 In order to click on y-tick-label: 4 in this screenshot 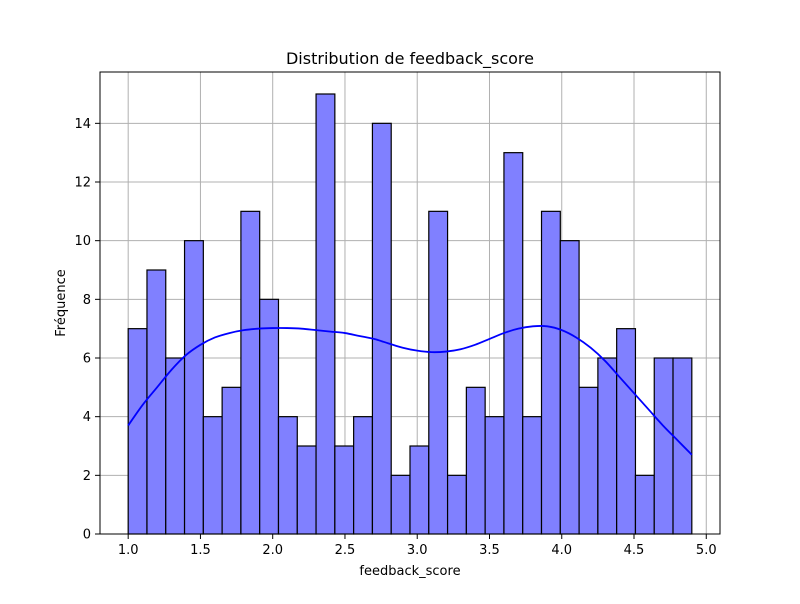, I will do `click(87, 417)`.